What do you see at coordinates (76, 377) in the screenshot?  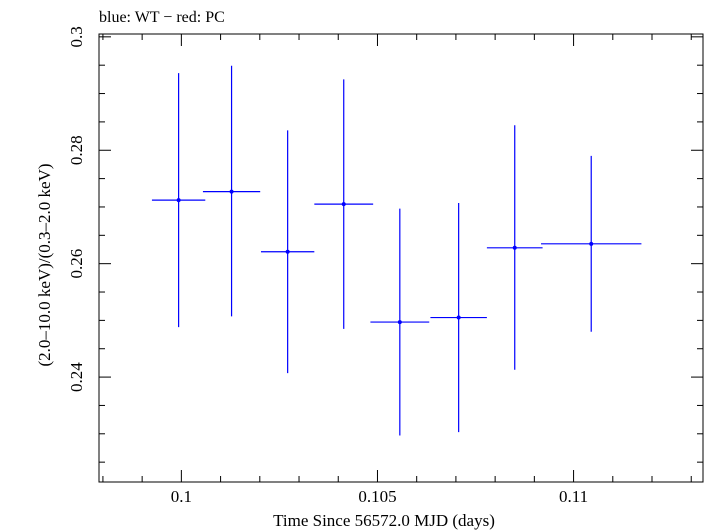 I see `y-tick-label: 0.24` at bounding box center [76, 377].